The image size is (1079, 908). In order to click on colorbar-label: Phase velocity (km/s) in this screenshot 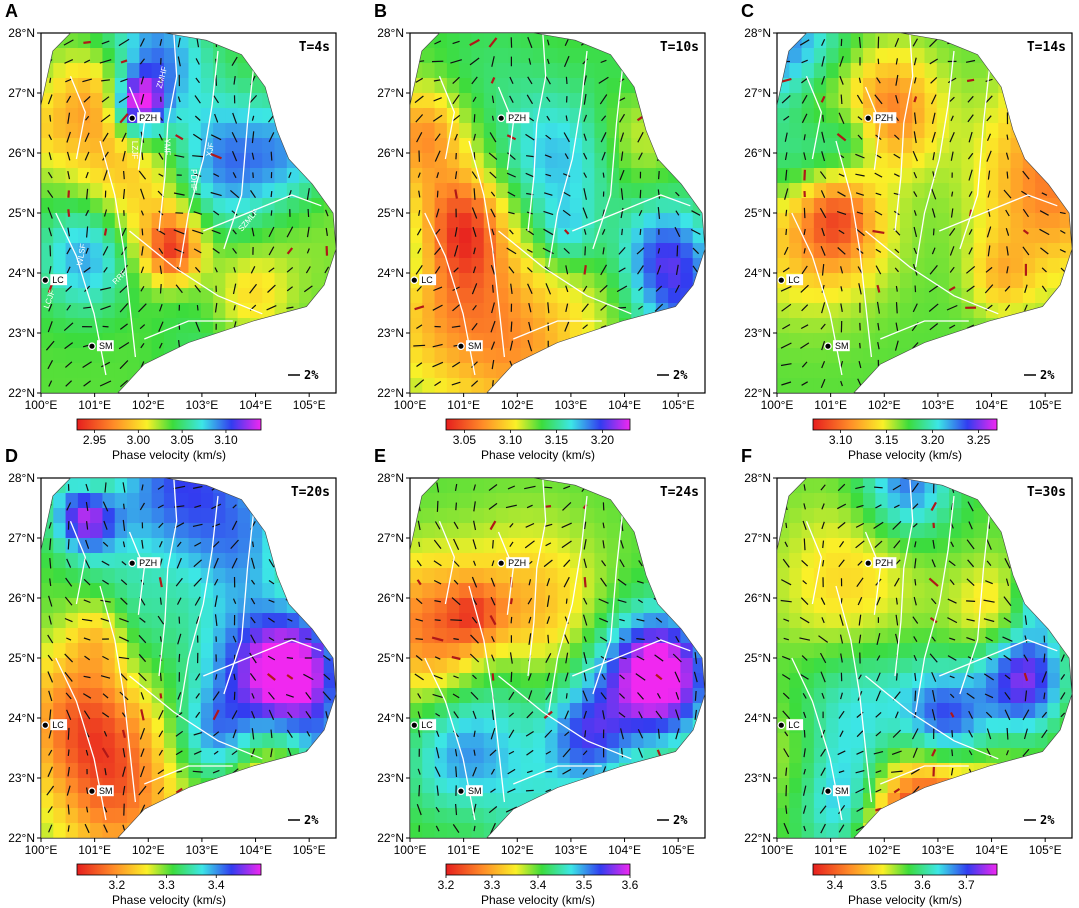, I will do `click(905, 455)`.